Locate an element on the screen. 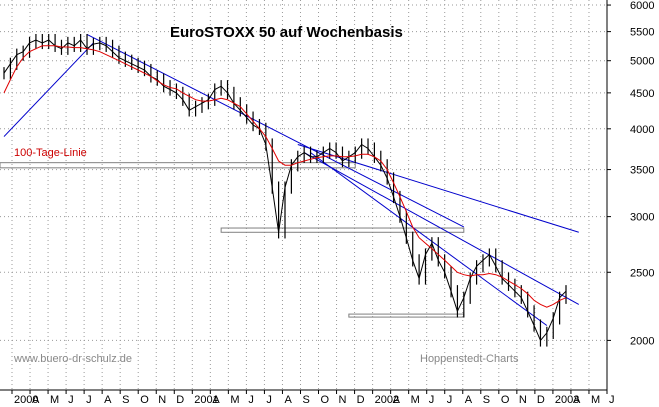 The height and width of the screenshot is (407, 659). chart-title: EuroSTOXX 50 auf Wochenbasis is located at coordinates (286, 32).